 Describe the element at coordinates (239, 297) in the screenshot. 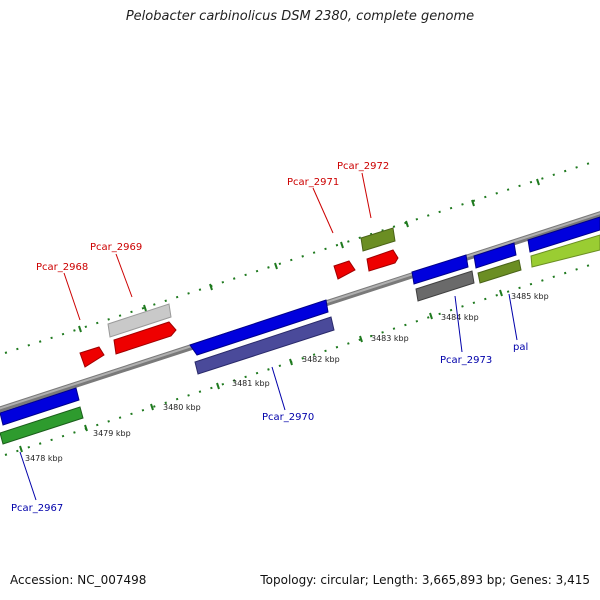

I see `forward-strand-features` at that location.